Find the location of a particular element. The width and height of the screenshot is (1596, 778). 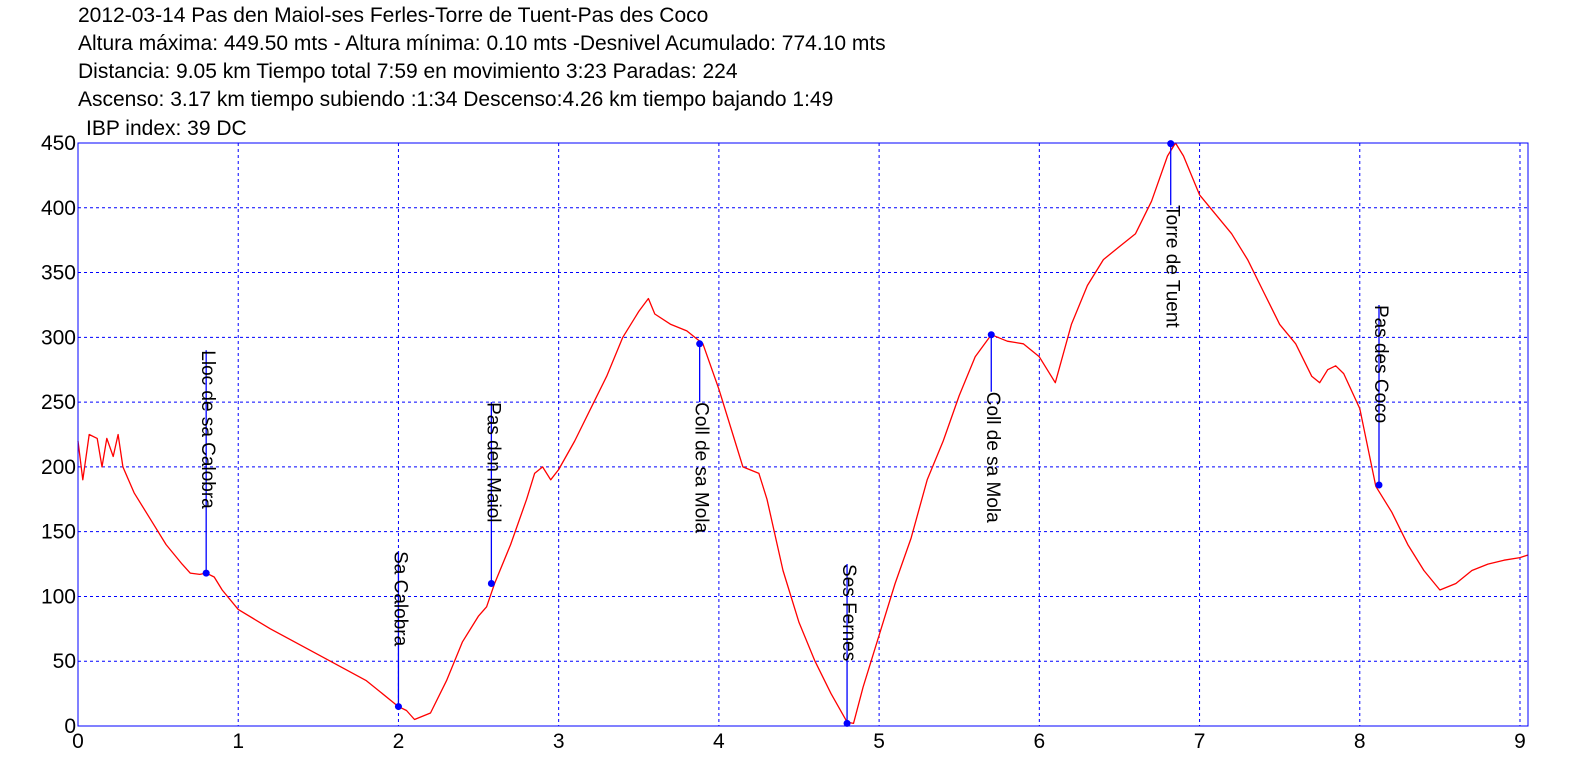

y-tick-label: 100 is located at coordinates (58, 596).